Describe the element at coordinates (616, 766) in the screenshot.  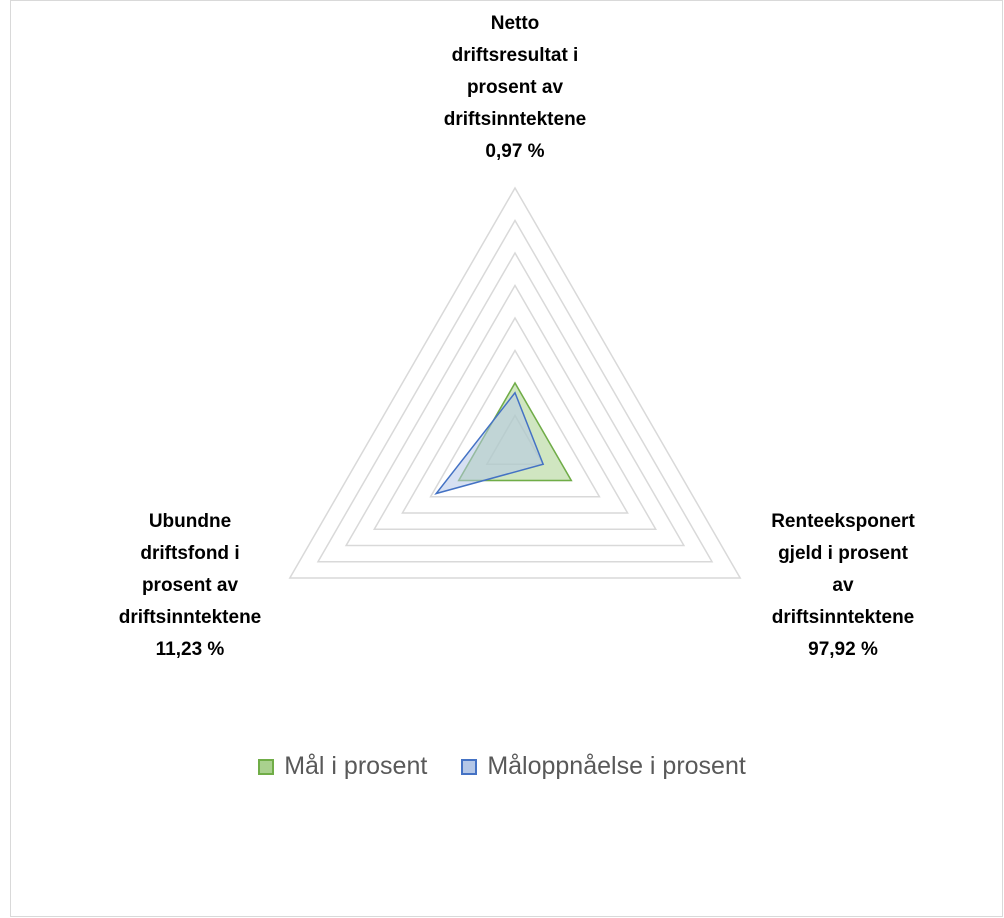
I see `legend-label: Måloppnåelse i prosent` at that location.